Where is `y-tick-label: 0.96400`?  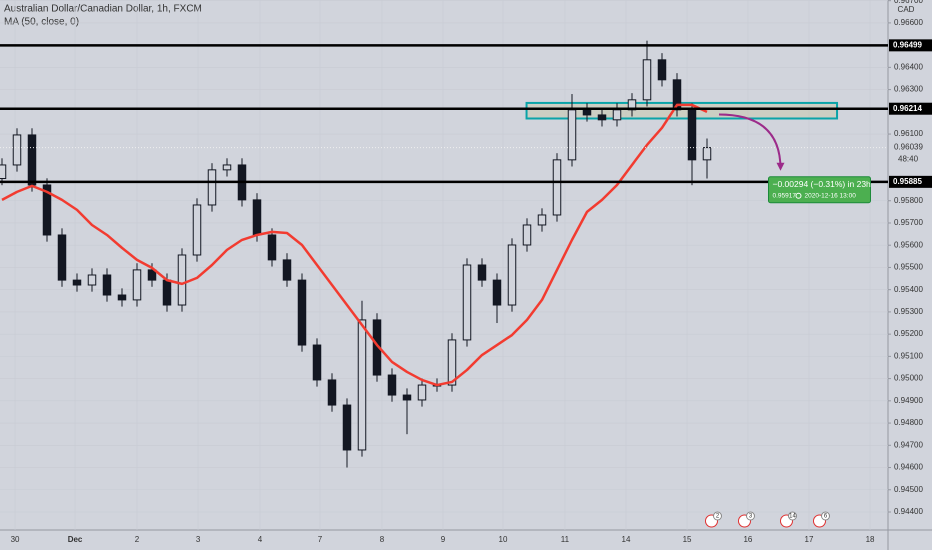
y-tick-label: 0.96400 is located at coordinates (908, 66).